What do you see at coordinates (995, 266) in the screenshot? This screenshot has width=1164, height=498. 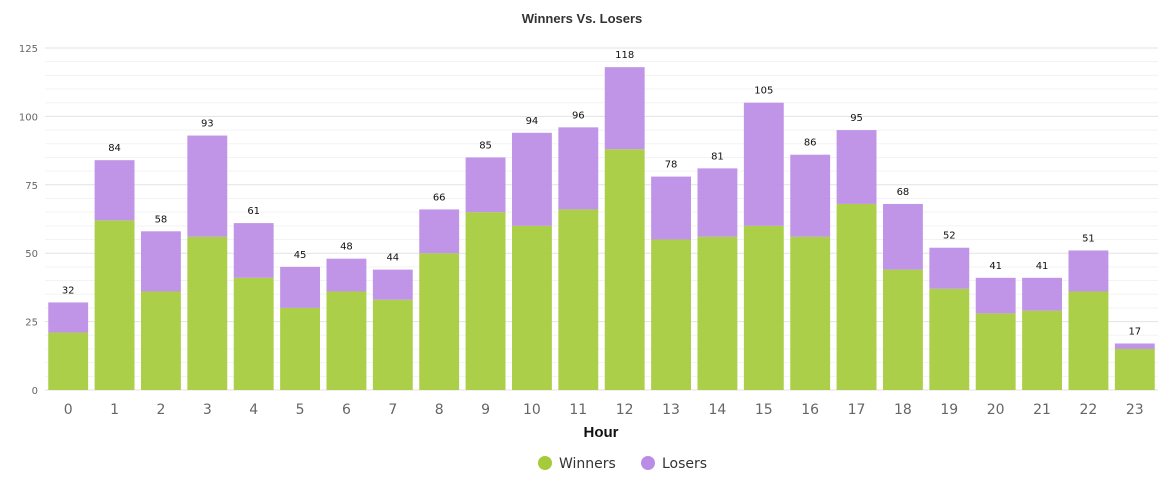 I see `total-label-20: 41` at bounding box center [995, 266].